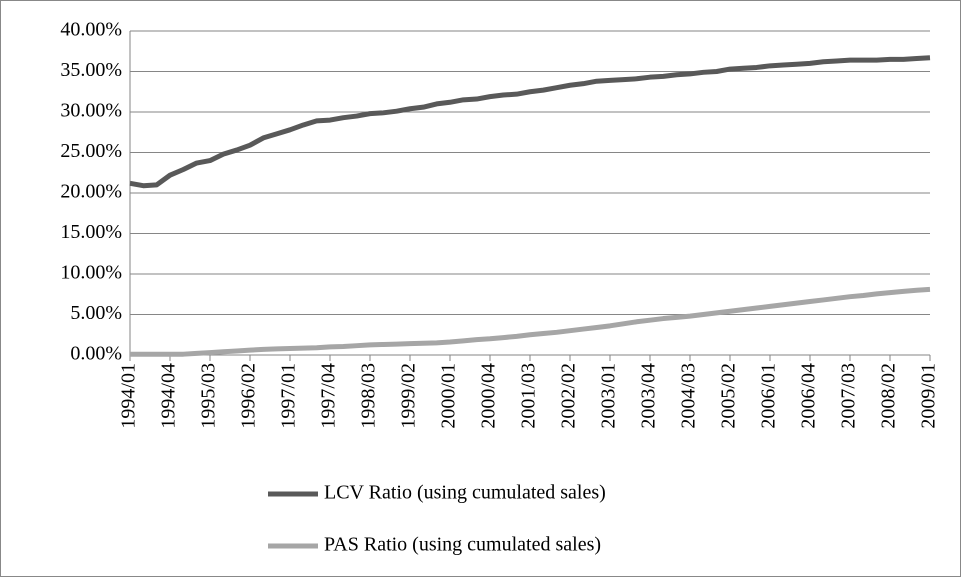 Image resolution: width=961 pixels, height=577 pixels. I want to click on x-tick-label: 2006/04, so click(809, 396).